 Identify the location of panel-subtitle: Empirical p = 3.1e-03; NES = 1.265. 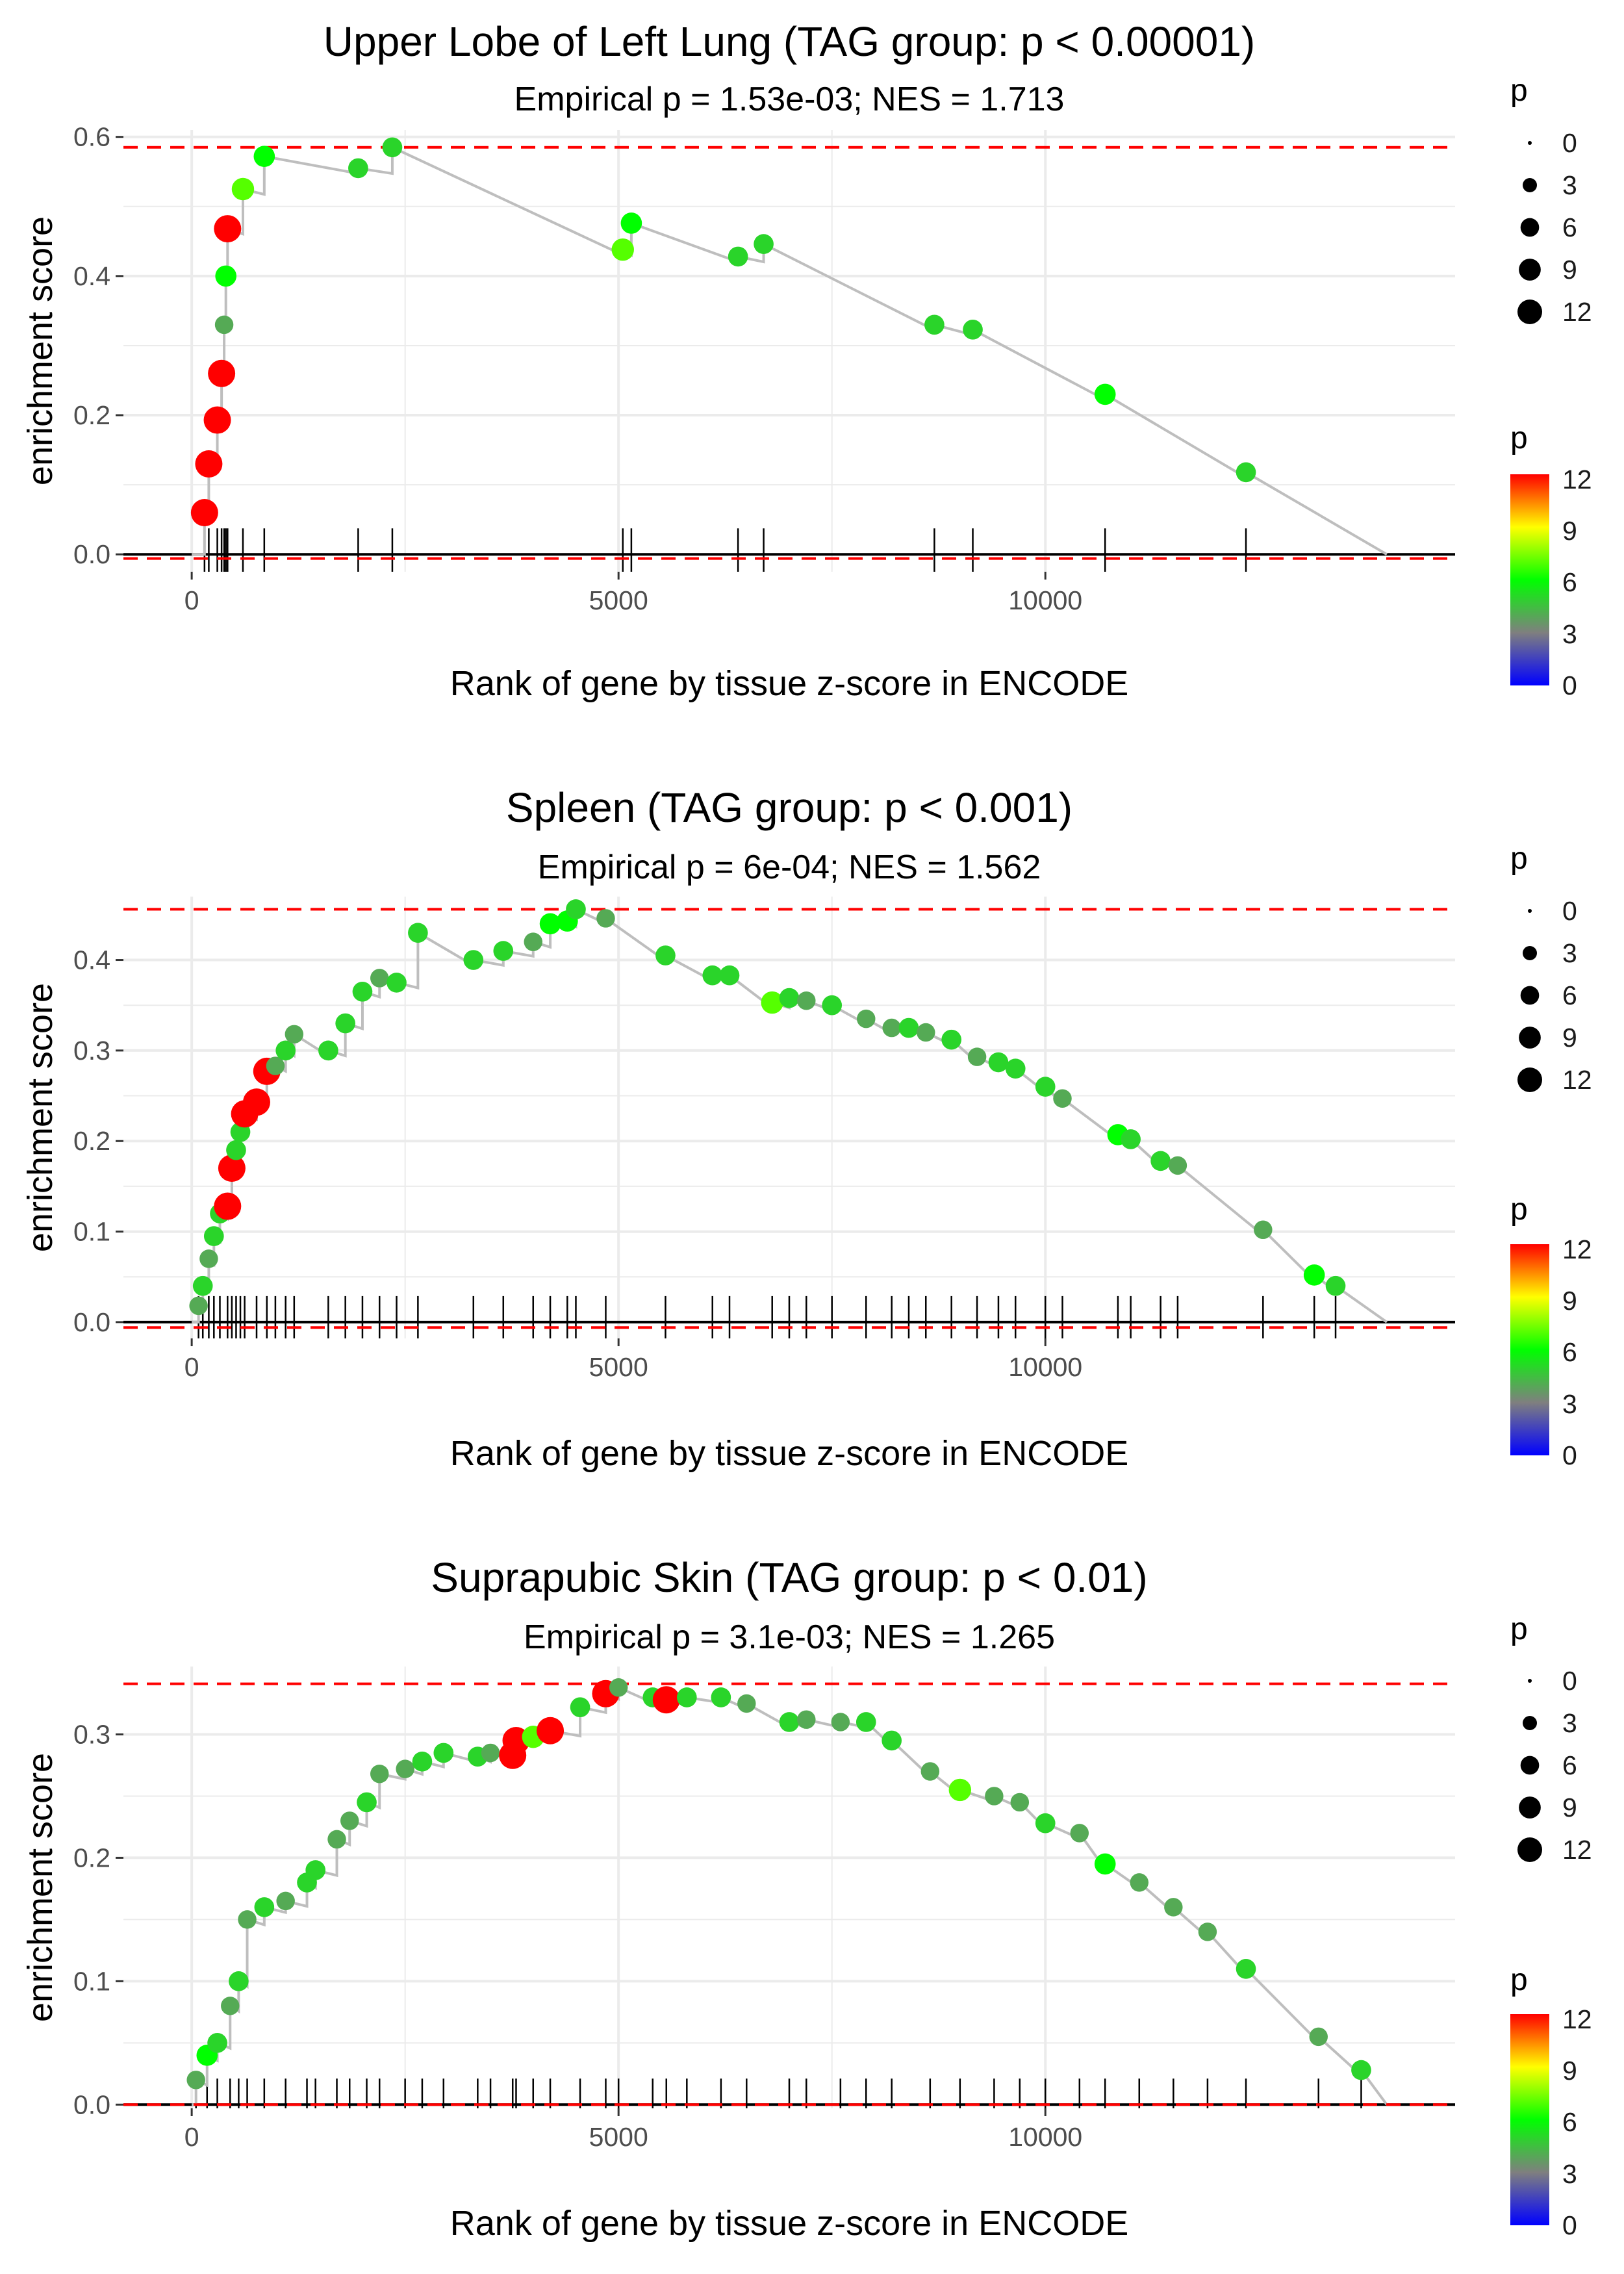
(789, 1637).